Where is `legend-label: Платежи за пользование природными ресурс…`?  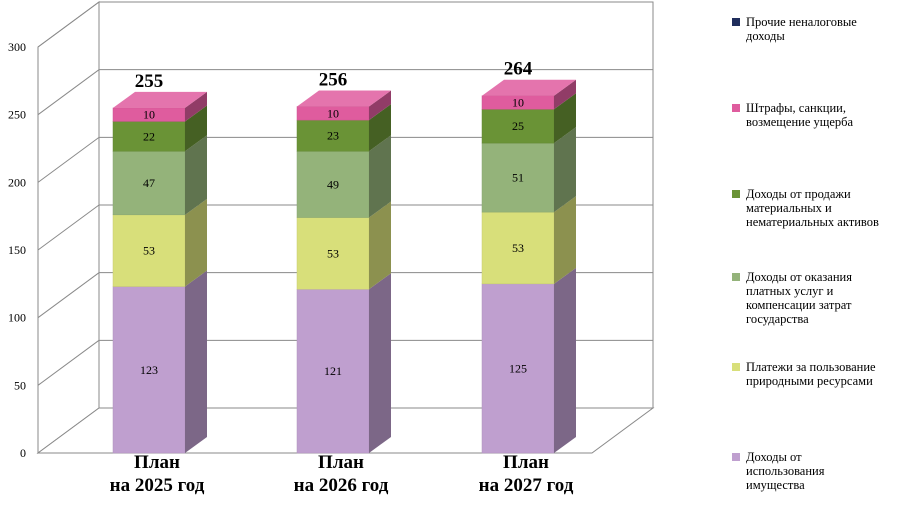
legend-label: Платежи за пользование природными ресурс… is located at coordinates (811, 374).